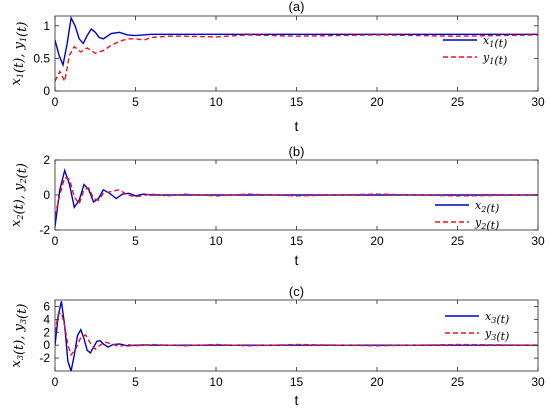  Describe the element at coordinates (46, 26) in the screenshot. I see `y-tick-label: 1` at that location.